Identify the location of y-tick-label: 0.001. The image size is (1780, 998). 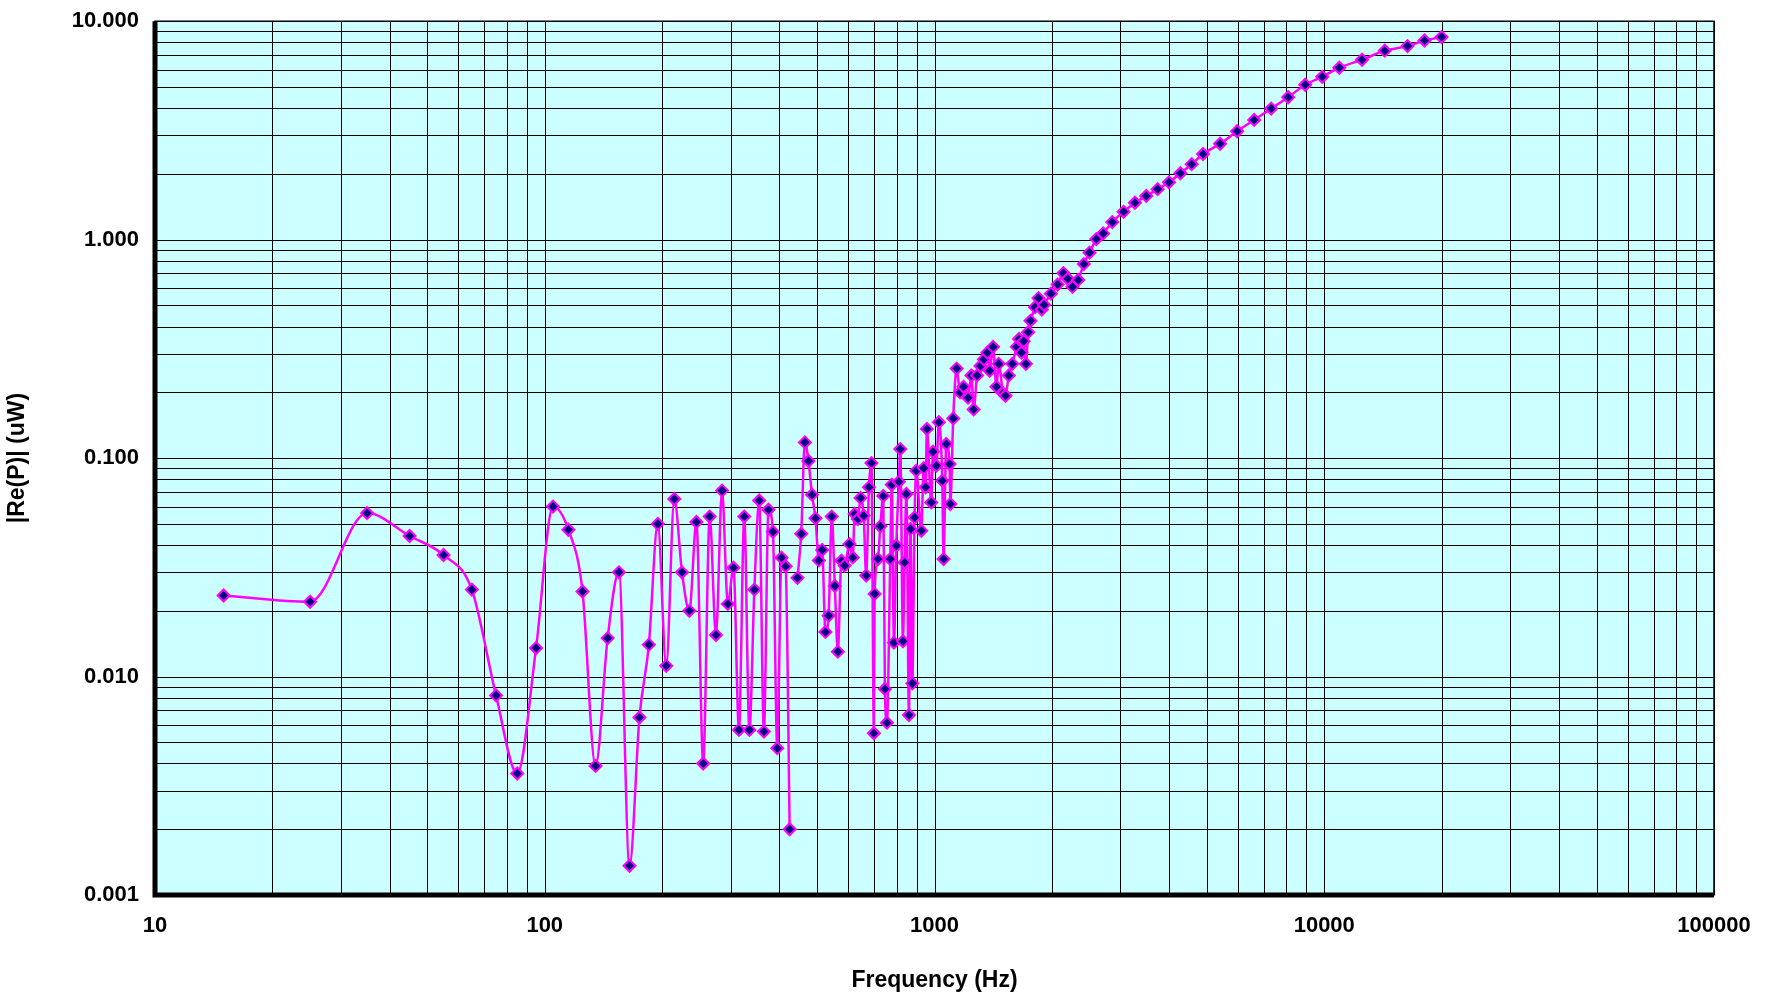
(111, 894).